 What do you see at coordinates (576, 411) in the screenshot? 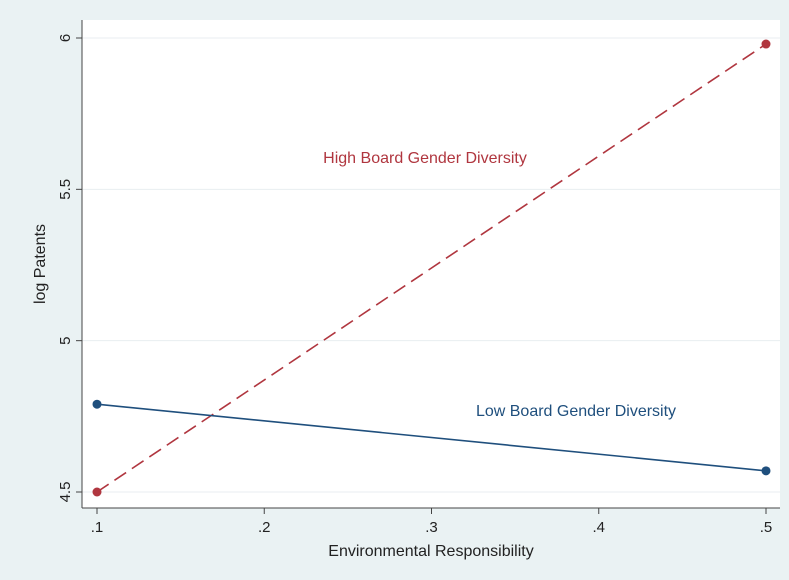
I see `series-label-low: Low Board Gender Diversity` at bounding box center [576, 411].